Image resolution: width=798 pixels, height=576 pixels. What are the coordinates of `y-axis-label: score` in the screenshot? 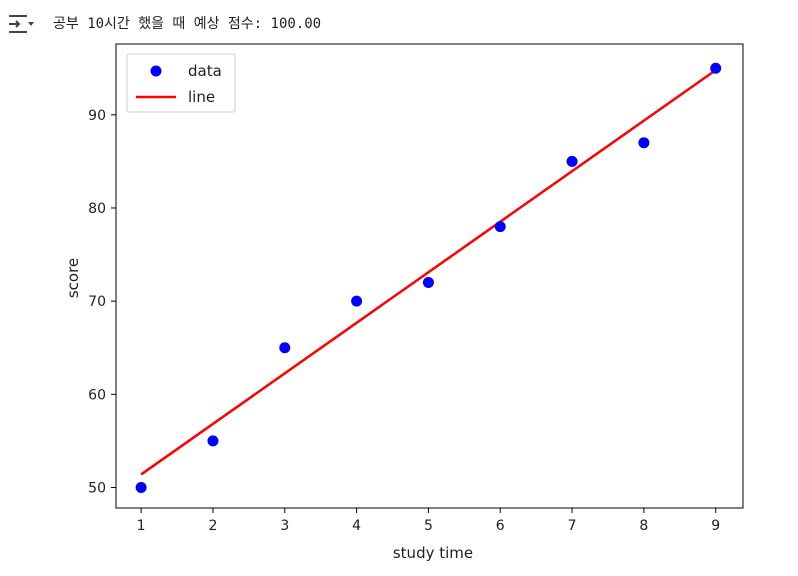 It's located at (73, 278).